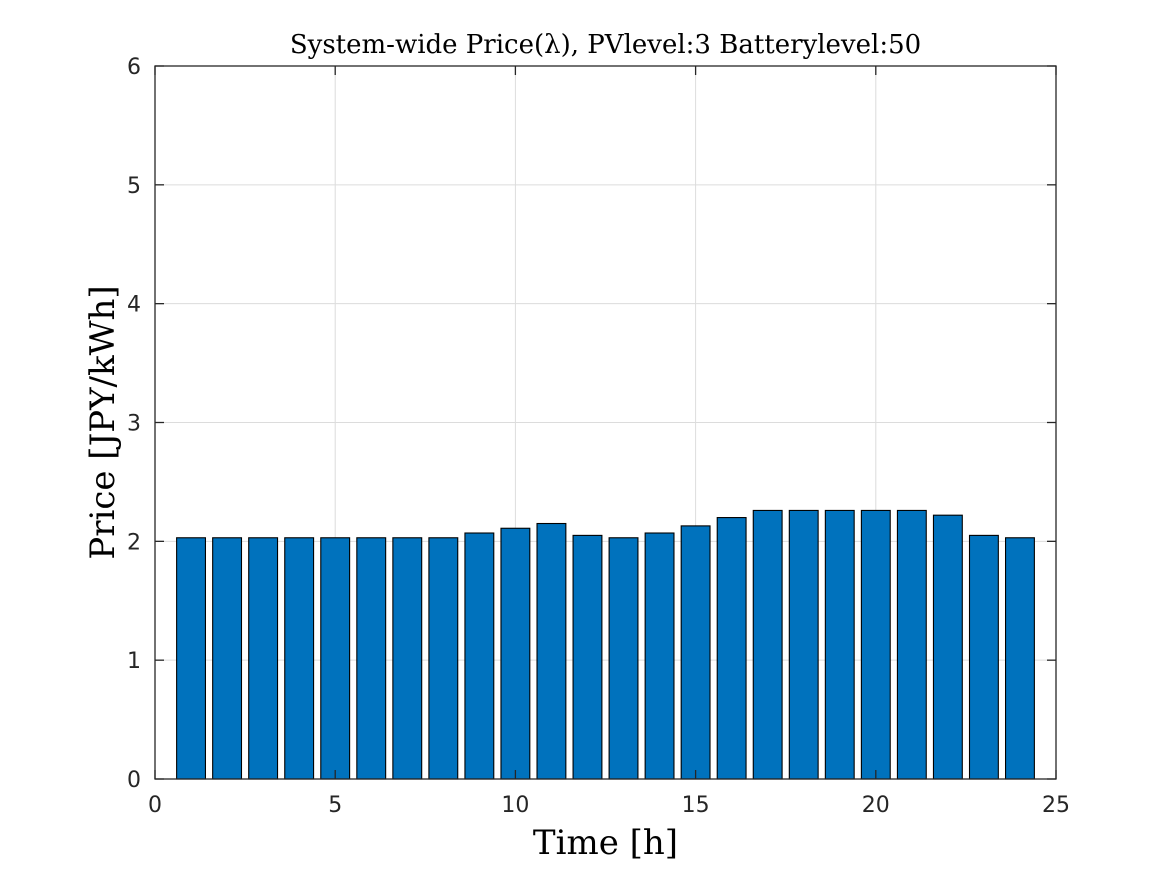 This screenshot has width=1167, height=875. What do you see at coordinates (134, 780) in the screenshot?
I see `y-tick-label: 0` at bounding box center [134, 780].